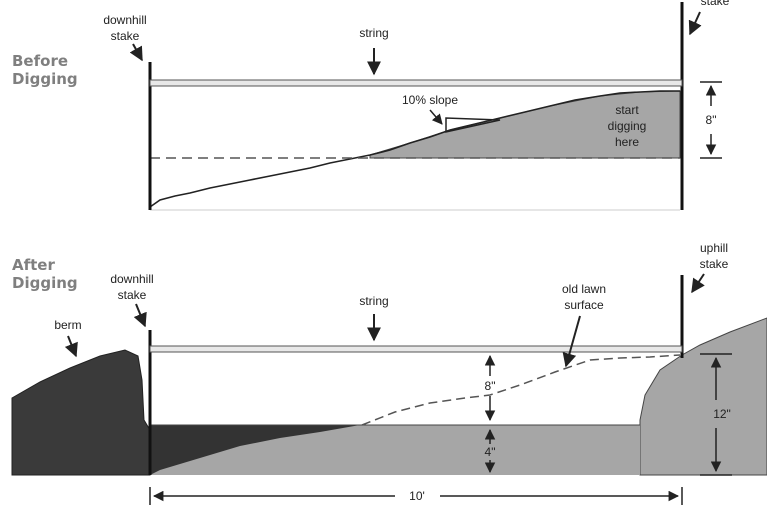 The height and width of the screenshot is (508, 767). What do you see at coordinates (714, 248) in the screenshot?
I see `after-uphill-stake-line1: uphill` at bounding box center [714, 248].